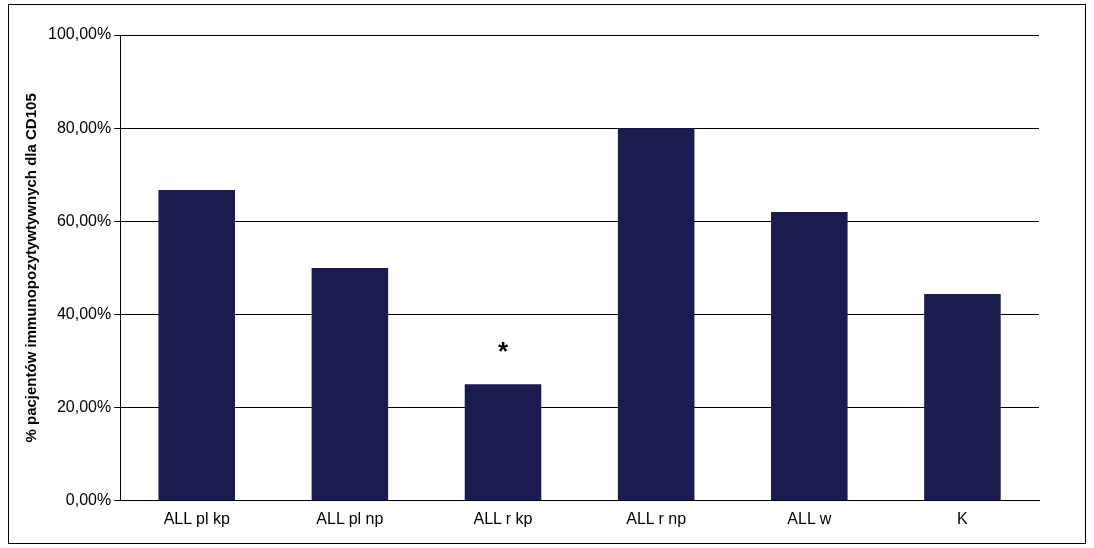 The image size is (1094, 548). I want to click on x-tick-label: K, so click(963, 518).